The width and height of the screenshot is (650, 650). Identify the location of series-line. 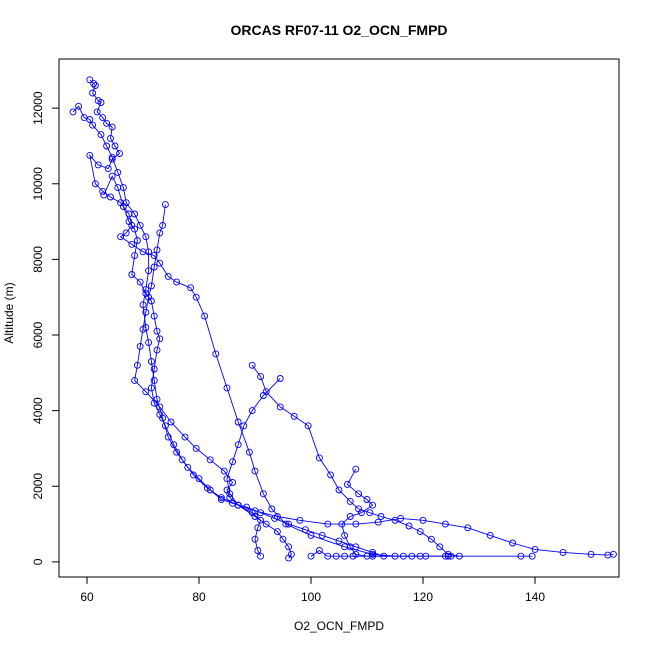
(253, 467).